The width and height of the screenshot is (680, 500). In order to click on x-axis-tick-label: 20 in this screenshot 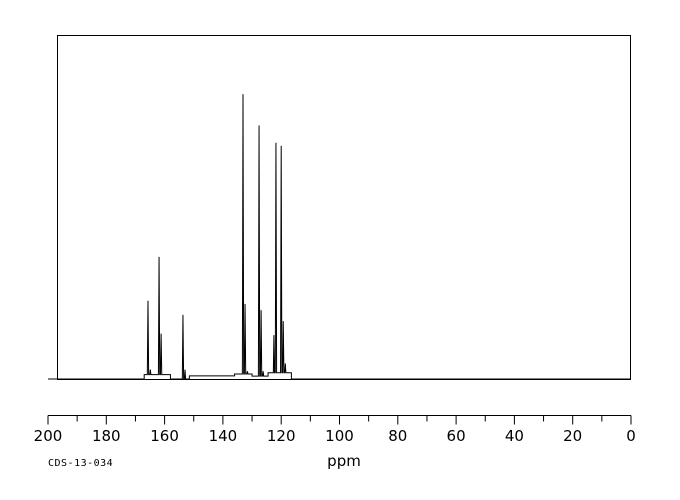, I will do `click(572, 436)`.